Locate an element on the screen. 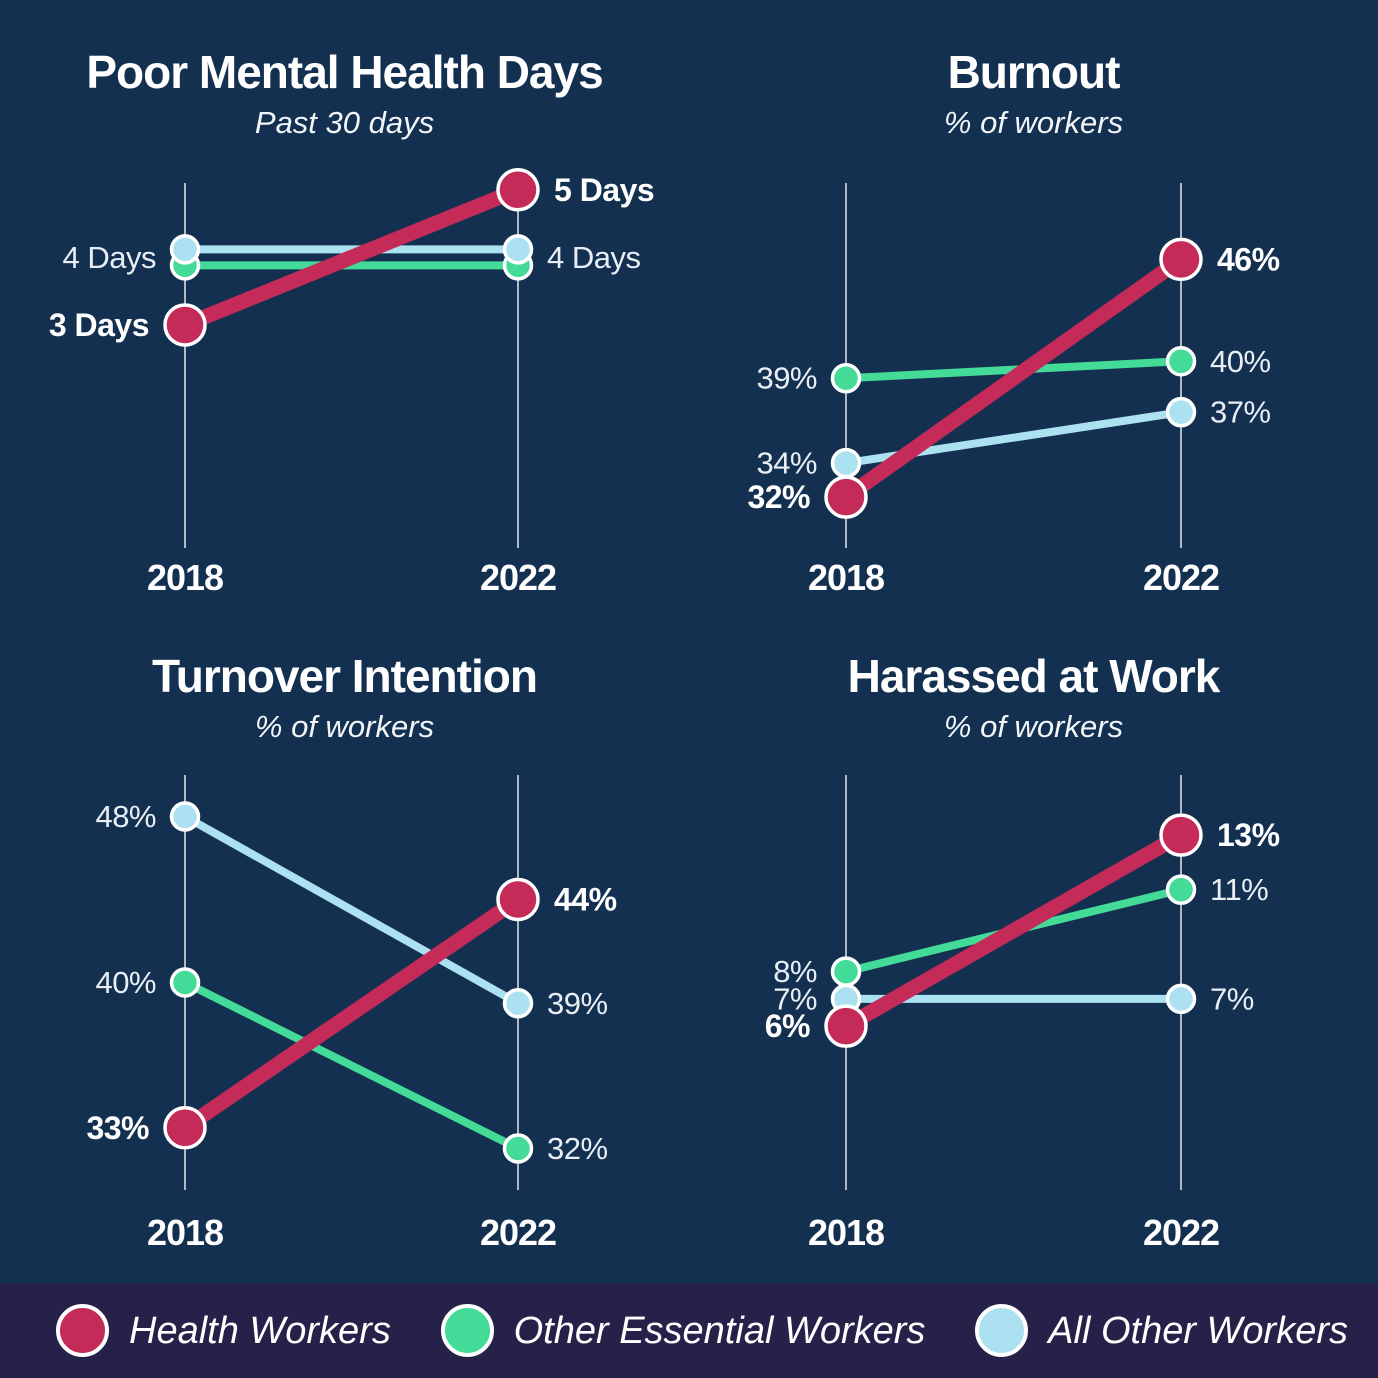 The height and width of the screenshot is (1378, 1378). slope-chart-turnover-intention: 2018 2022 48% 40% 33% 44% 39% 32% is located at coordinates (351, 1014).